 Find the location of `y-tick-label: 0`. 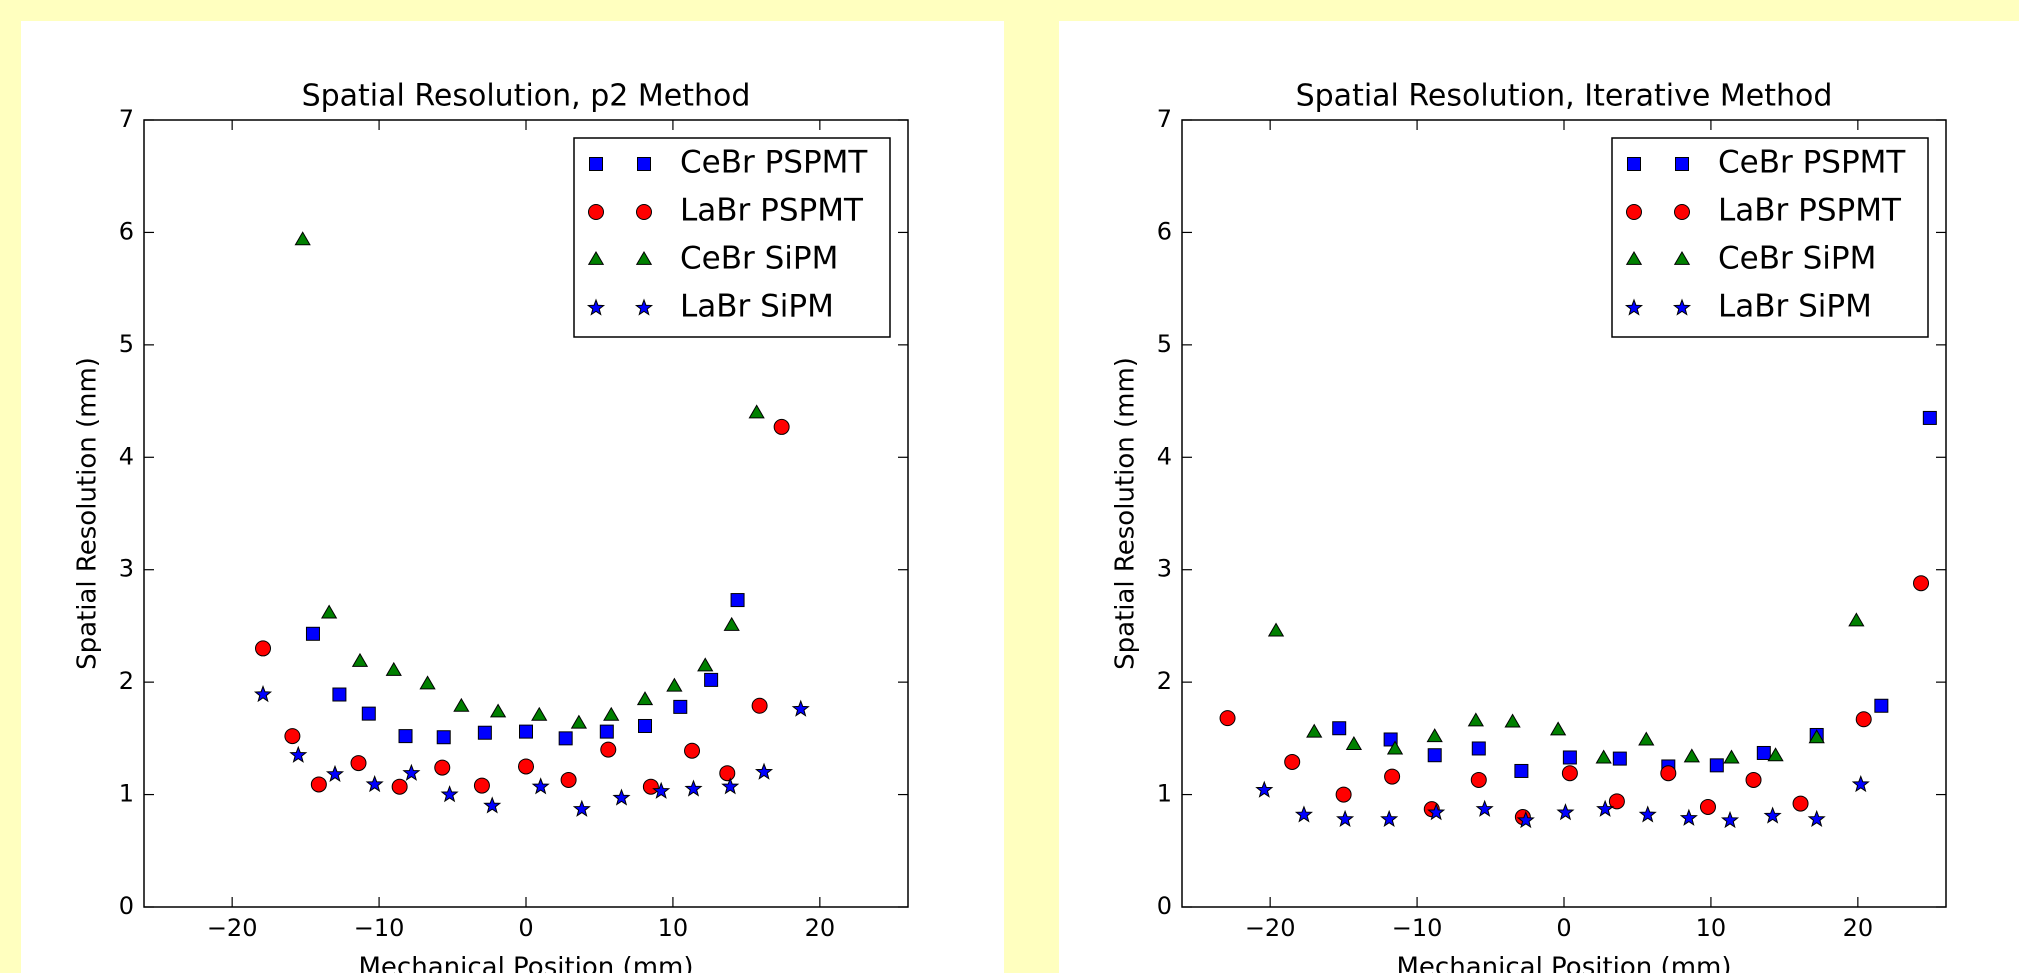

y-tick-label: 0 is located at coordinates (1164, 906).